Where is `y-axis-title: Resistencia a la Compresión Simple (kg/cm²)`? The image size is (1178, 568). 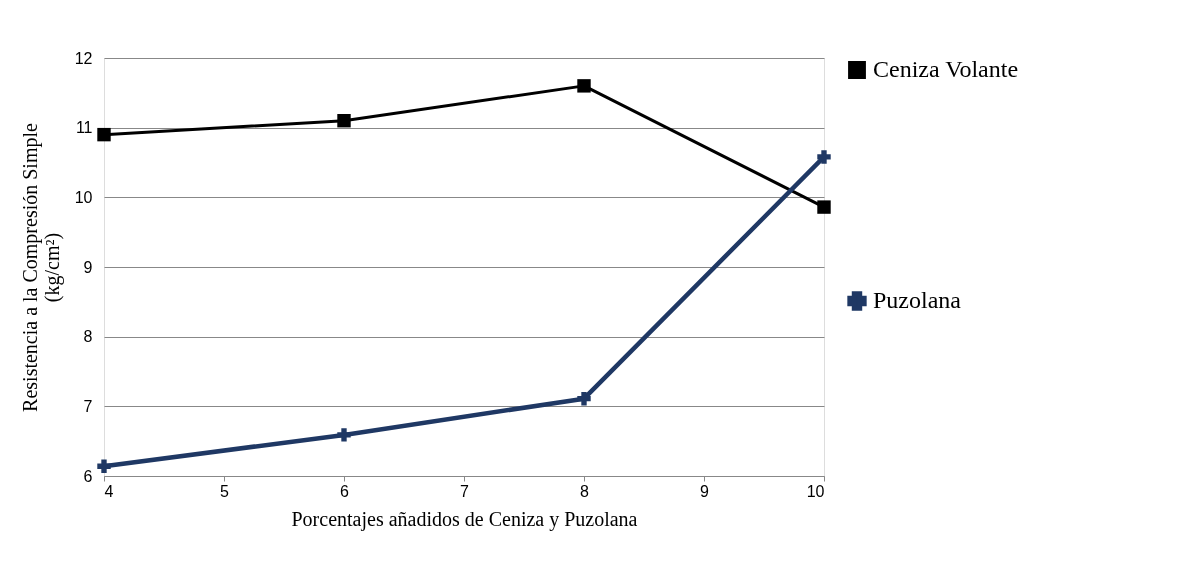
y-axis-title: Resistencia a la Compresión Simple (kg/cm²) is located at coordinates (41, 267).